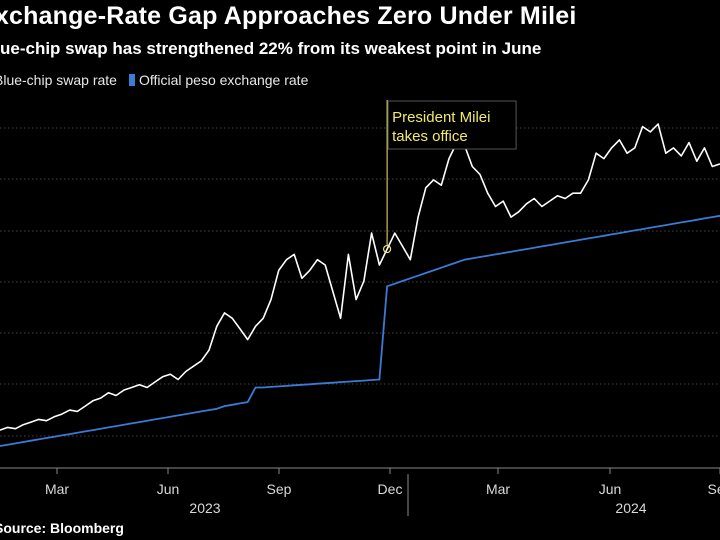  Describe the element at coordinates (430, 136) in the screenshot. I see `annotation-text-1: takes office` at that location.